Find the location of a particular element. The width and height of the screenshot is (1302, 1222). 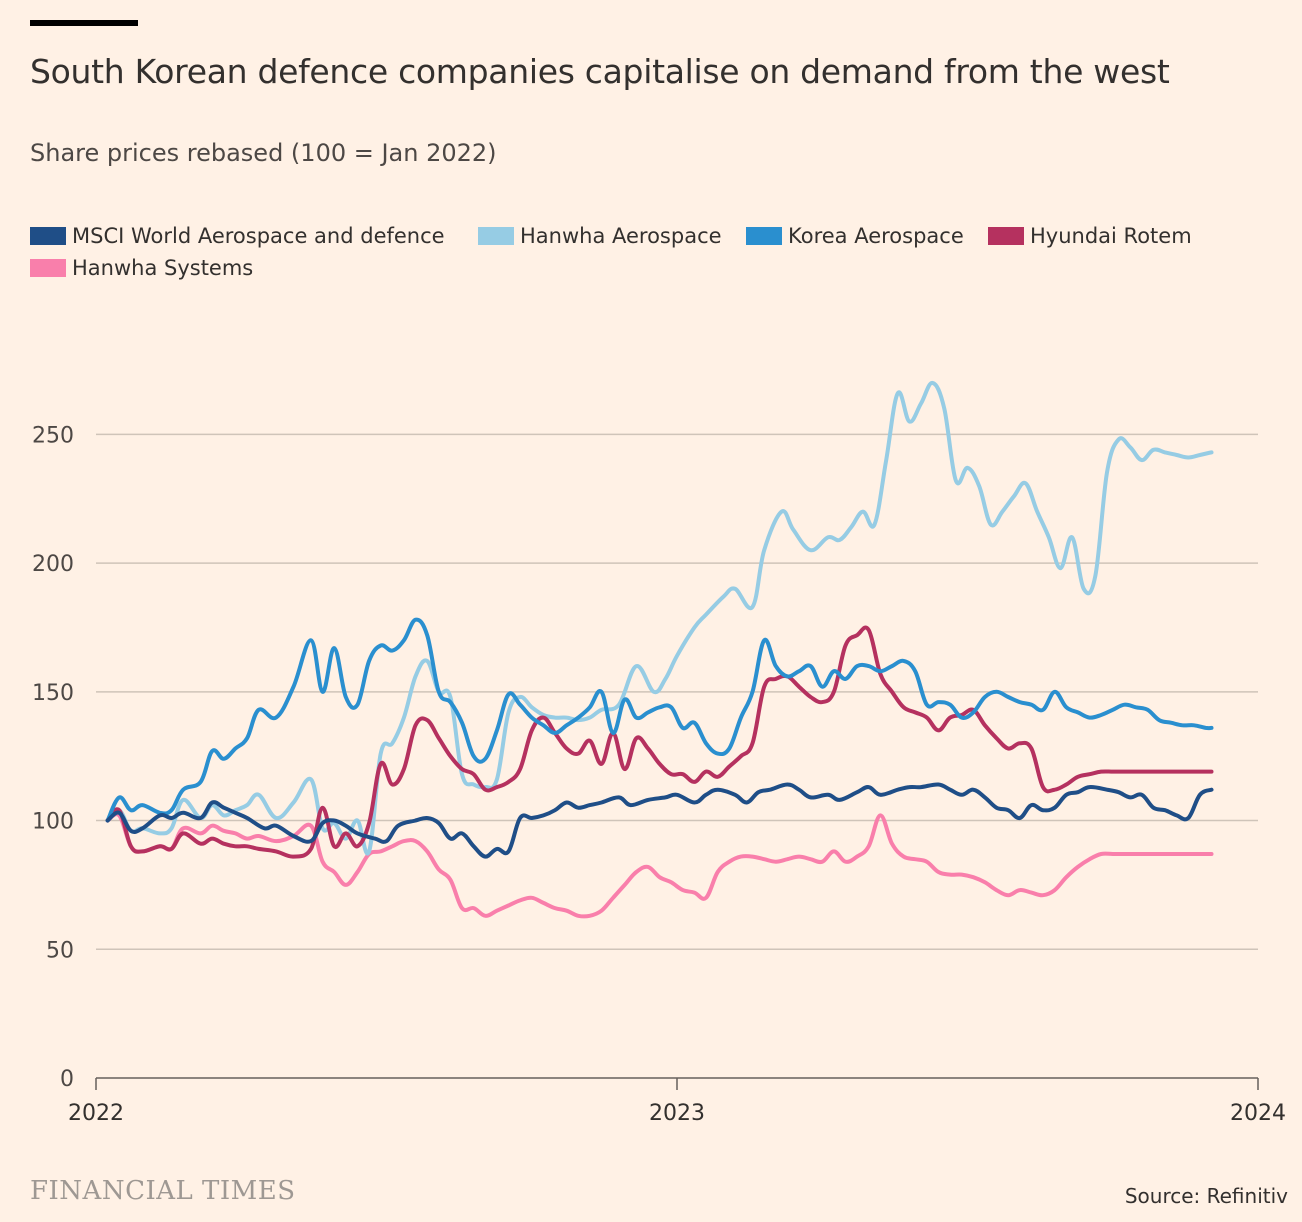

legend-label-hanwha-aerospace: Hanwha Aerospace is located at coordinates (621, 236).